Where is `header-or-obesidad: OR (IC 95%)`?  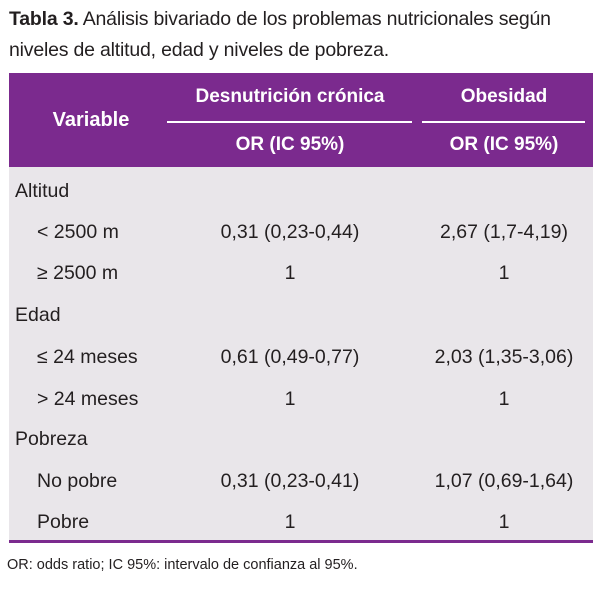 header-or-obesidad: OR (IC 95%) is located at coordinates (504, 144).